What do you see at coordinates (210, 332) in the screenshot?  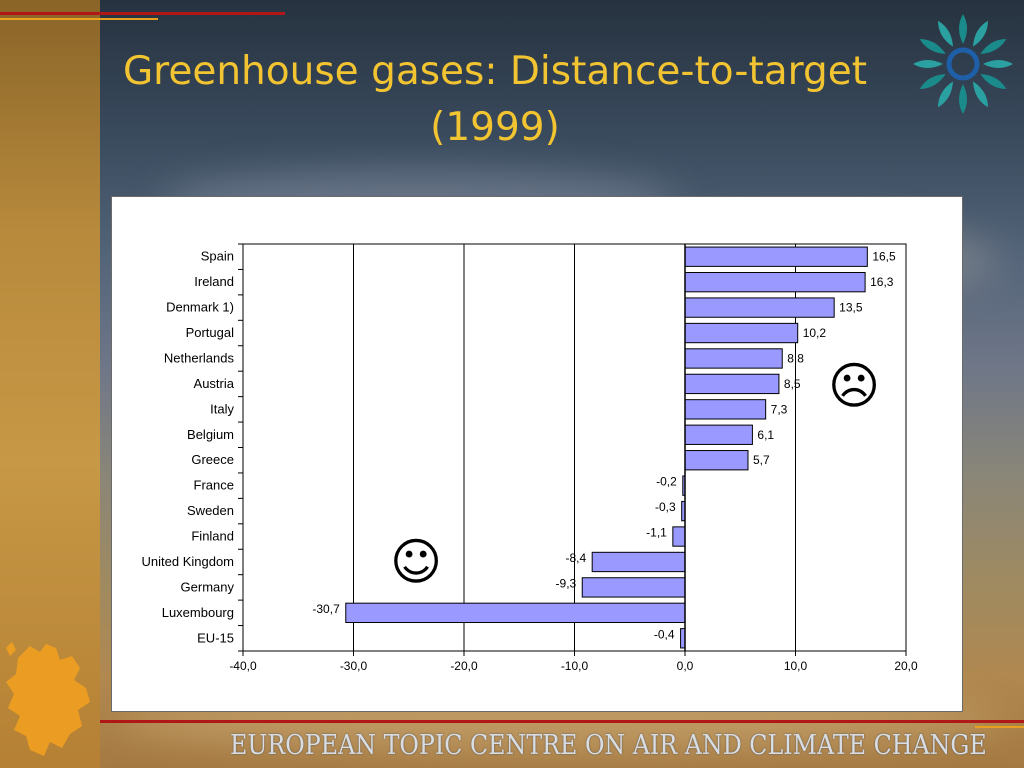 I see `category-label: Portugal` at bounding box center [210, 332].